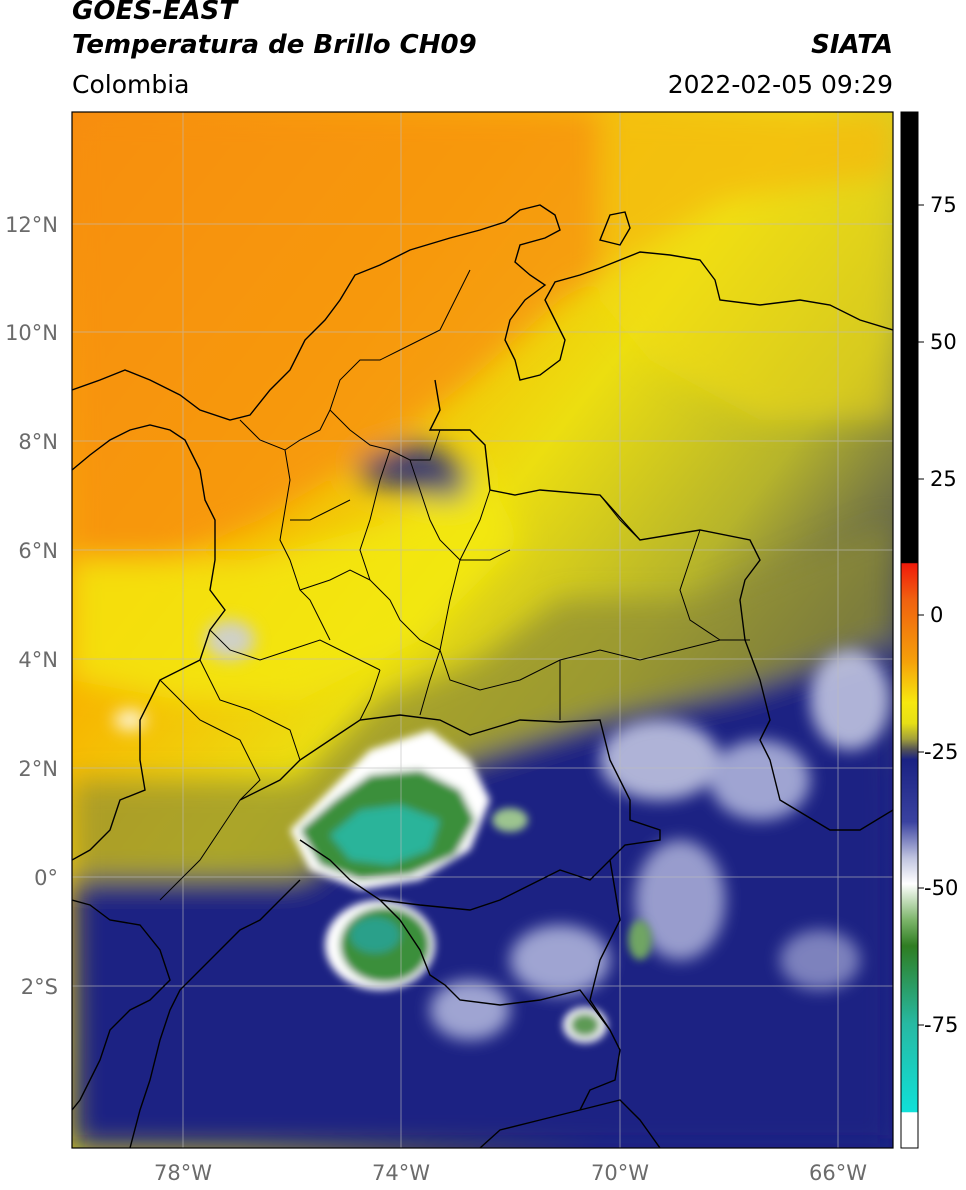  What do you see at coordinates (38, 769) in the screenshot?
I see `lat-label-2n: 2°N` at bounding box center [38, 769].